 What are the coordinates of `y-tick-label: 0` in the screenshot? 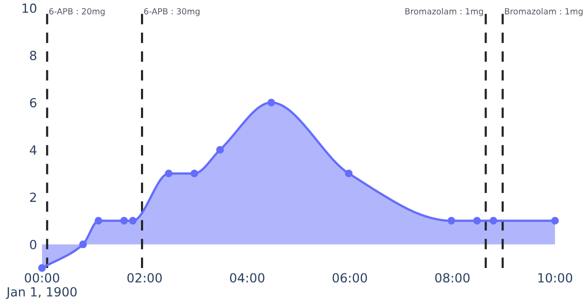 It's located at (33, 245).